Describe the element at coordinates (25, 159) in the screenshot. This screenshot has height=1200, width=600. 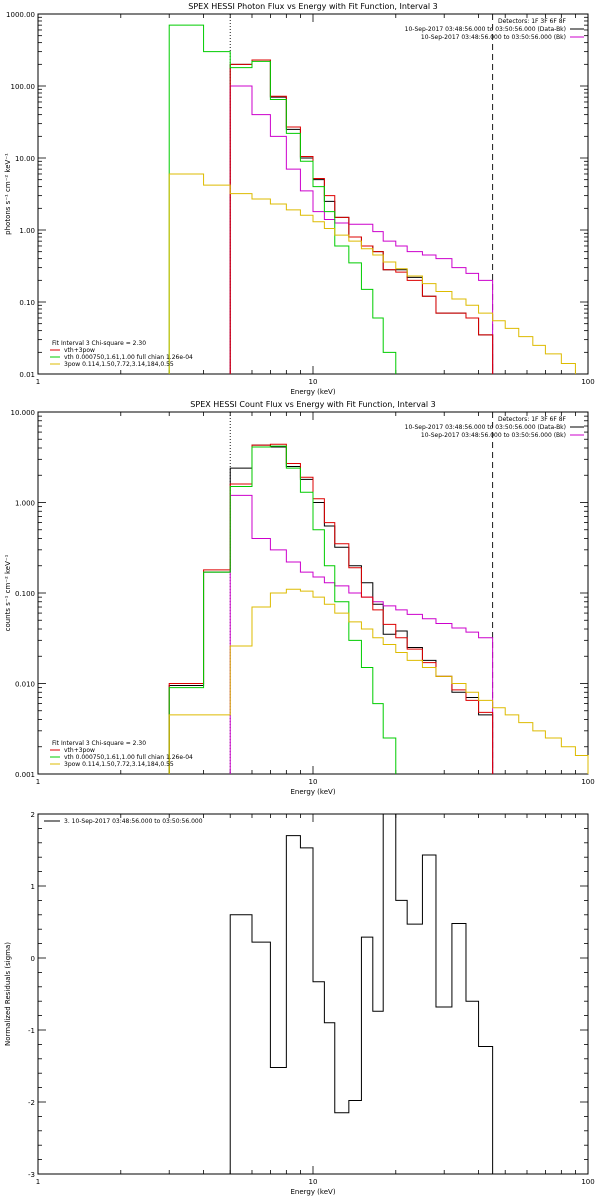
I see `y-tick-label: 10.00` at that location.